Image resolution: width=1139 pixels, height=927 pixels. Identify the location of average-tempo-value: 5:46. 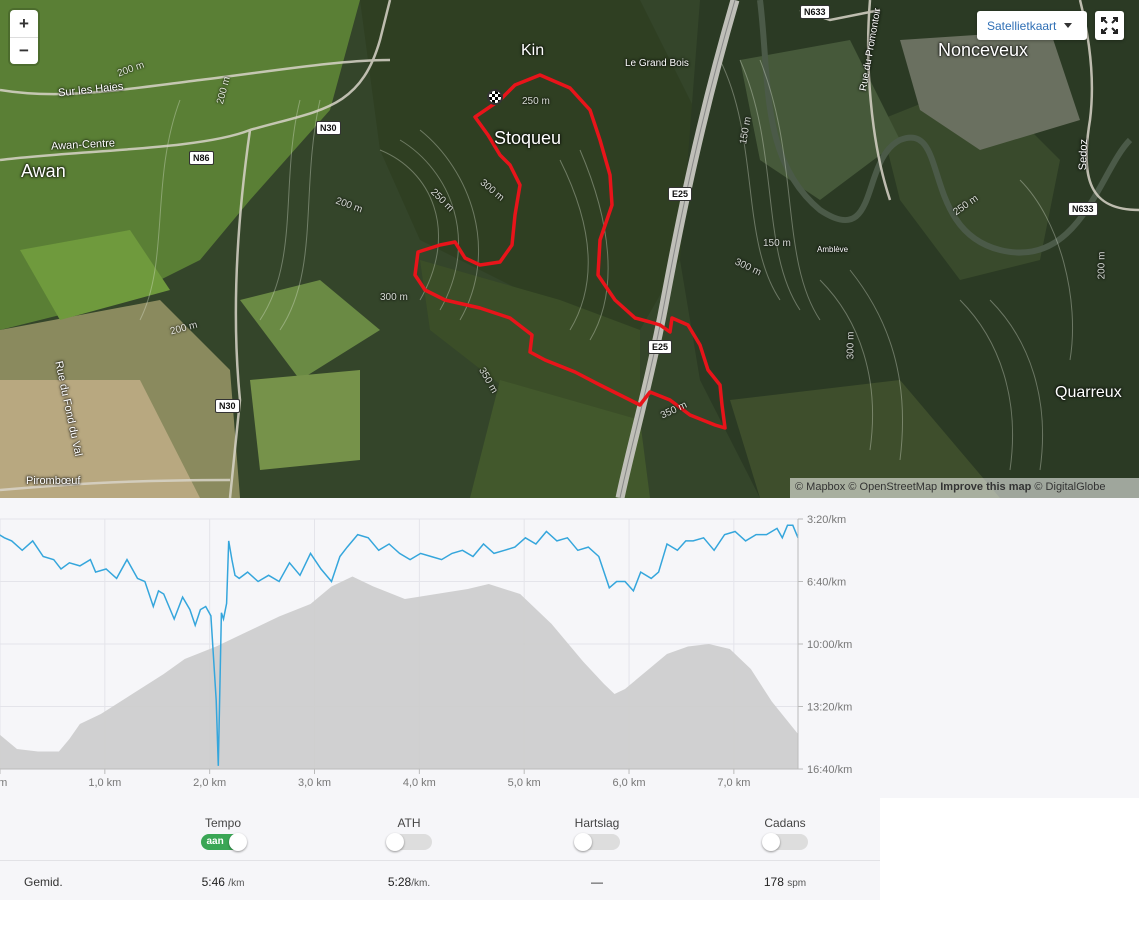
(213, 882).